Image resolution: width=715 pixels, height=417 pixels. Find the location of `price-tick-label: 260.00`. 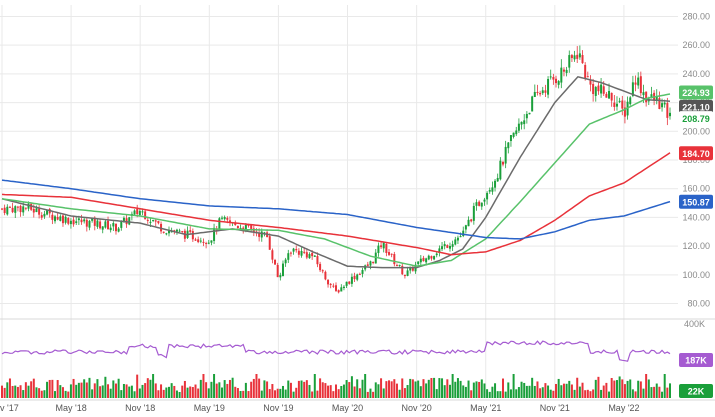

price-tick-label: 260.00 is located at coordinates (696, 45).